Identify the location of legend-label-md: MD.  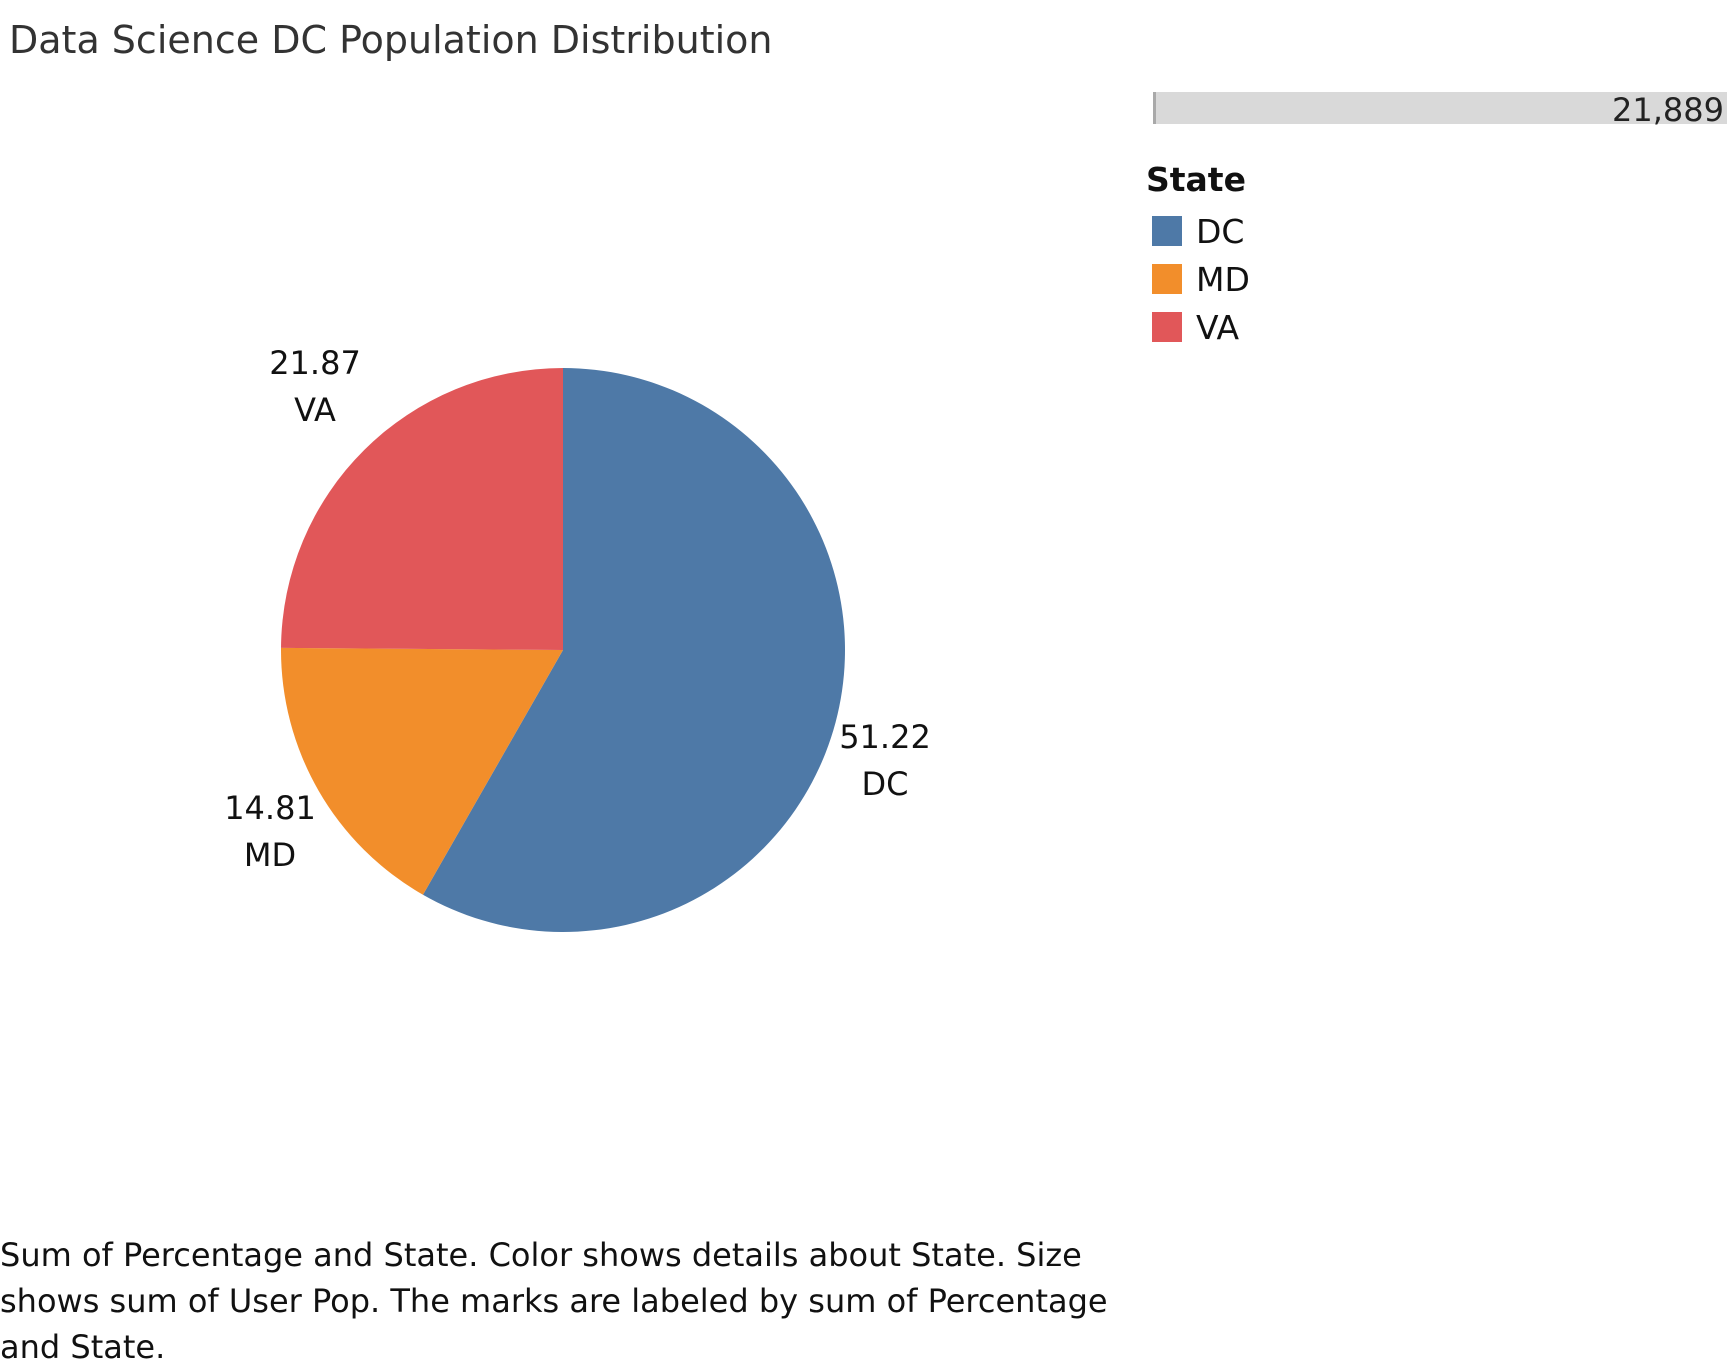
(1223, 279).